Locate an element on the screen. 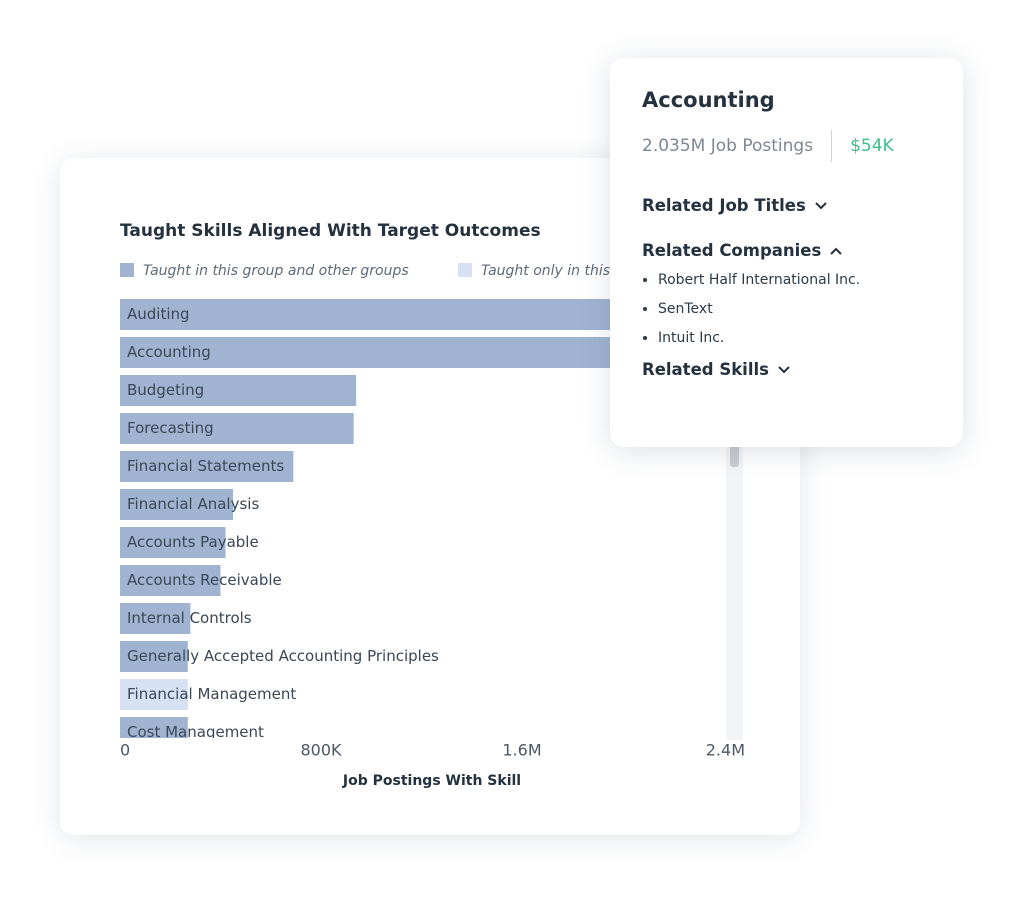 Image resolution: width=1024 pixels, height=910 pixels. category-label: Financial Management is located at coordinates (211, 694).